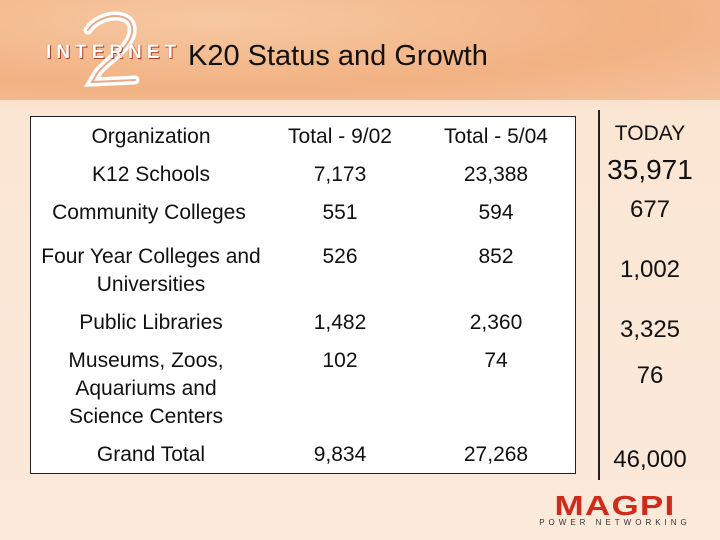 The image size is (720, 540). I want to click on row-total-0902: 9,834, so click(340, 454).